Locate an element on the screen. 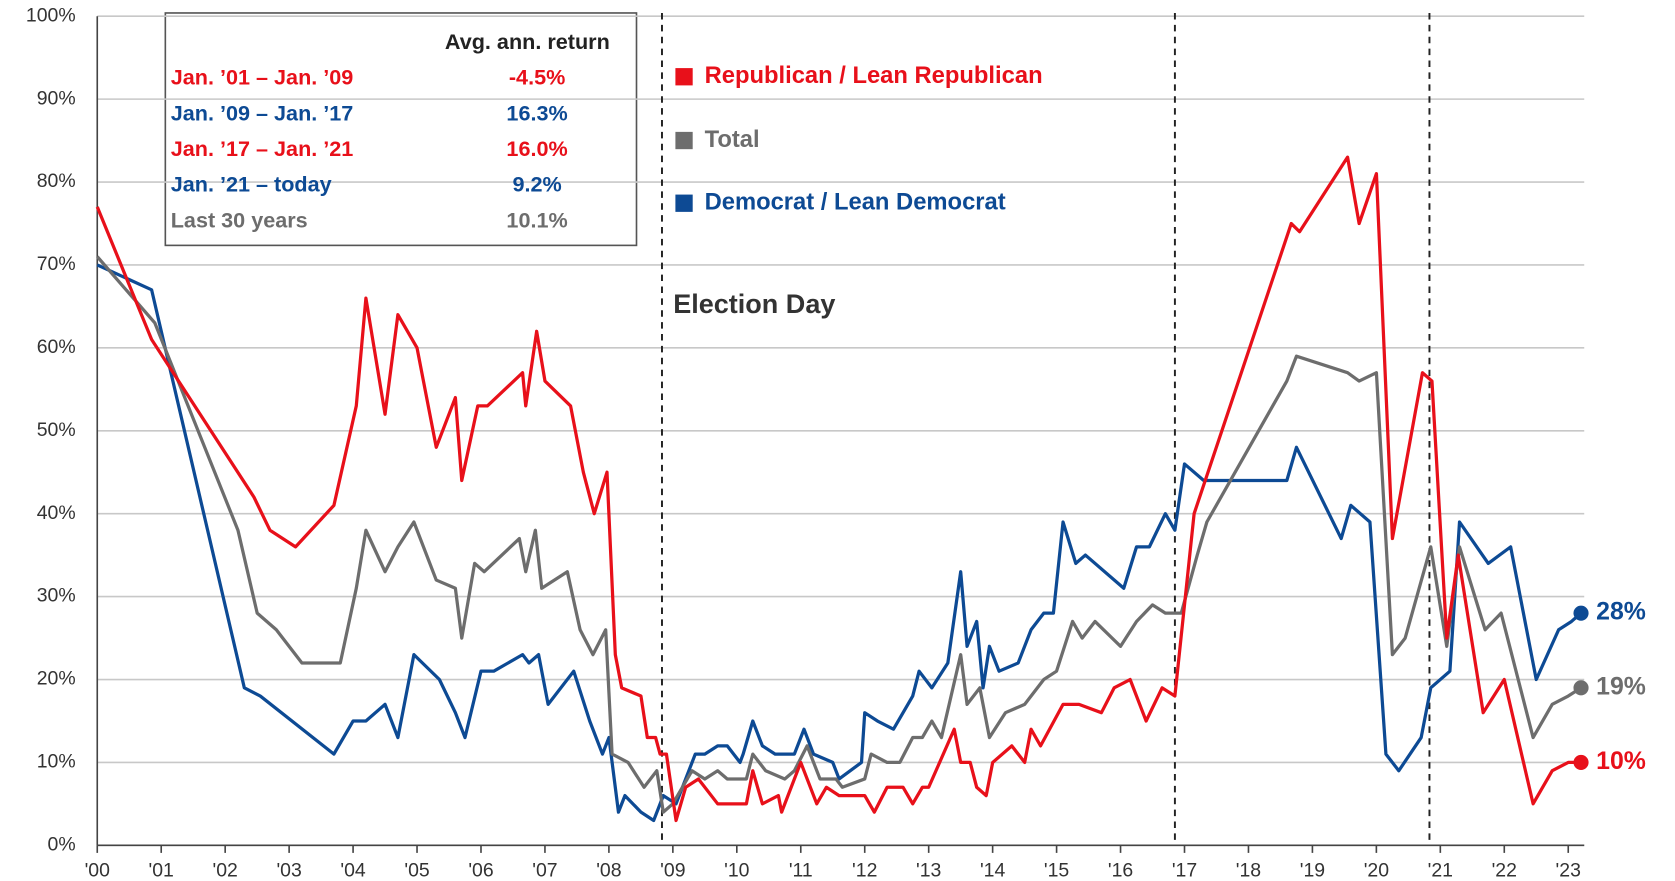 The width and height of the screenshot is (1675, 881). inset-period: Last 30 years is located at coordinates (239, 219).